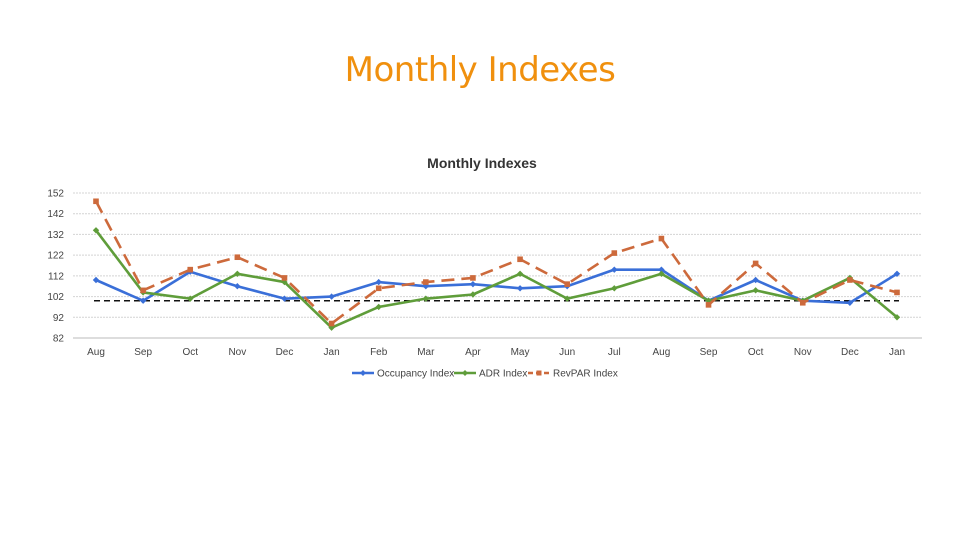 The height and width of the screenshot is (540, 960). I want to click on chart-title: Monthly Indexes, so click(482, 163).